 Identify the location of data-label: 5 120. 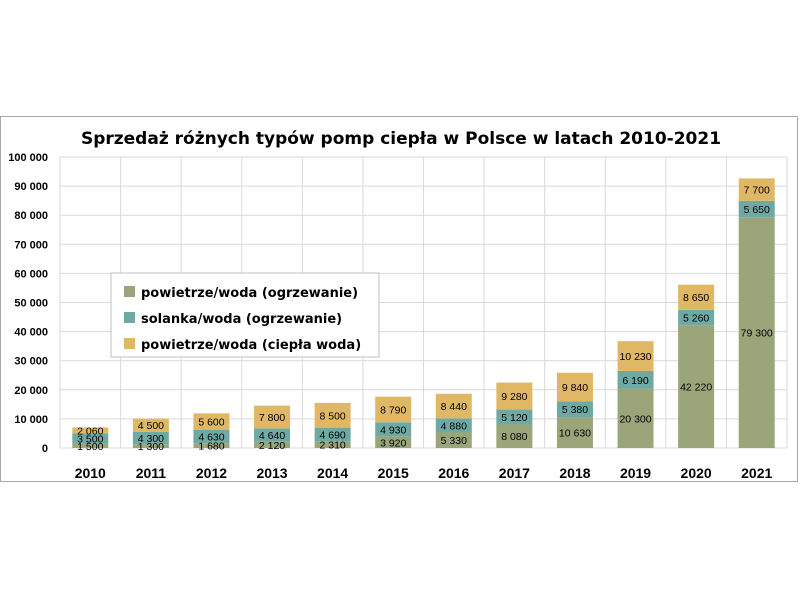
(514, 418).